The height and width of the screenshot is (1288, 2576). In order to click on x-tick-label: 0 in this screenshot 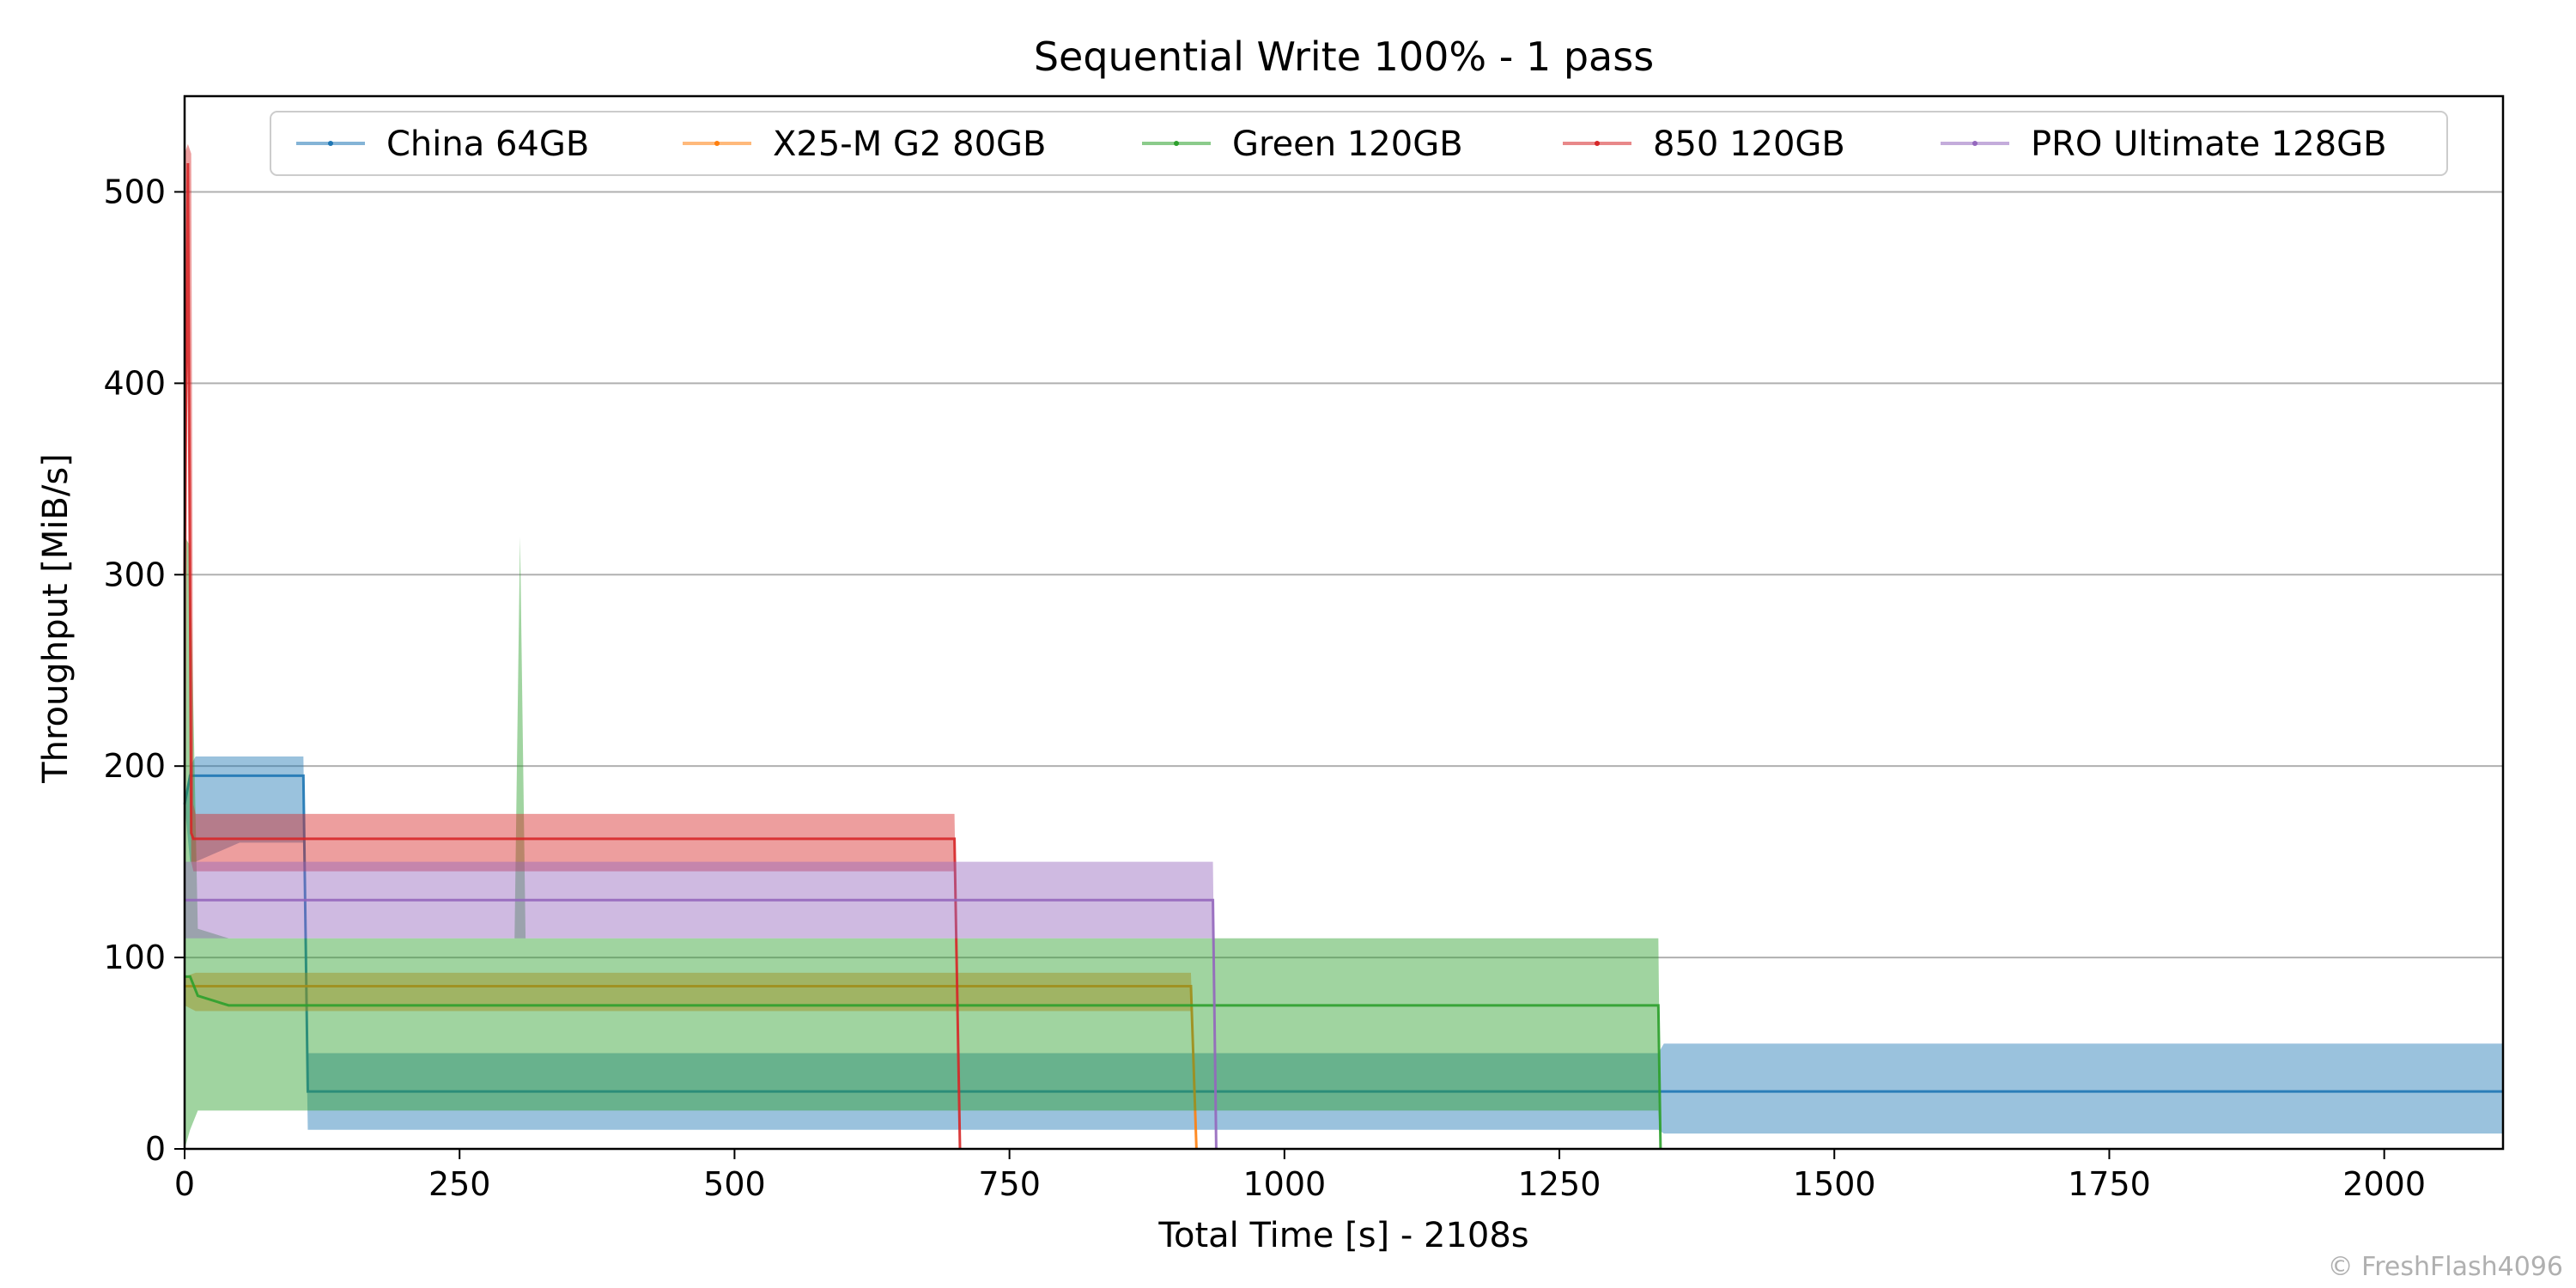, I will do `click(185, 1184)`.